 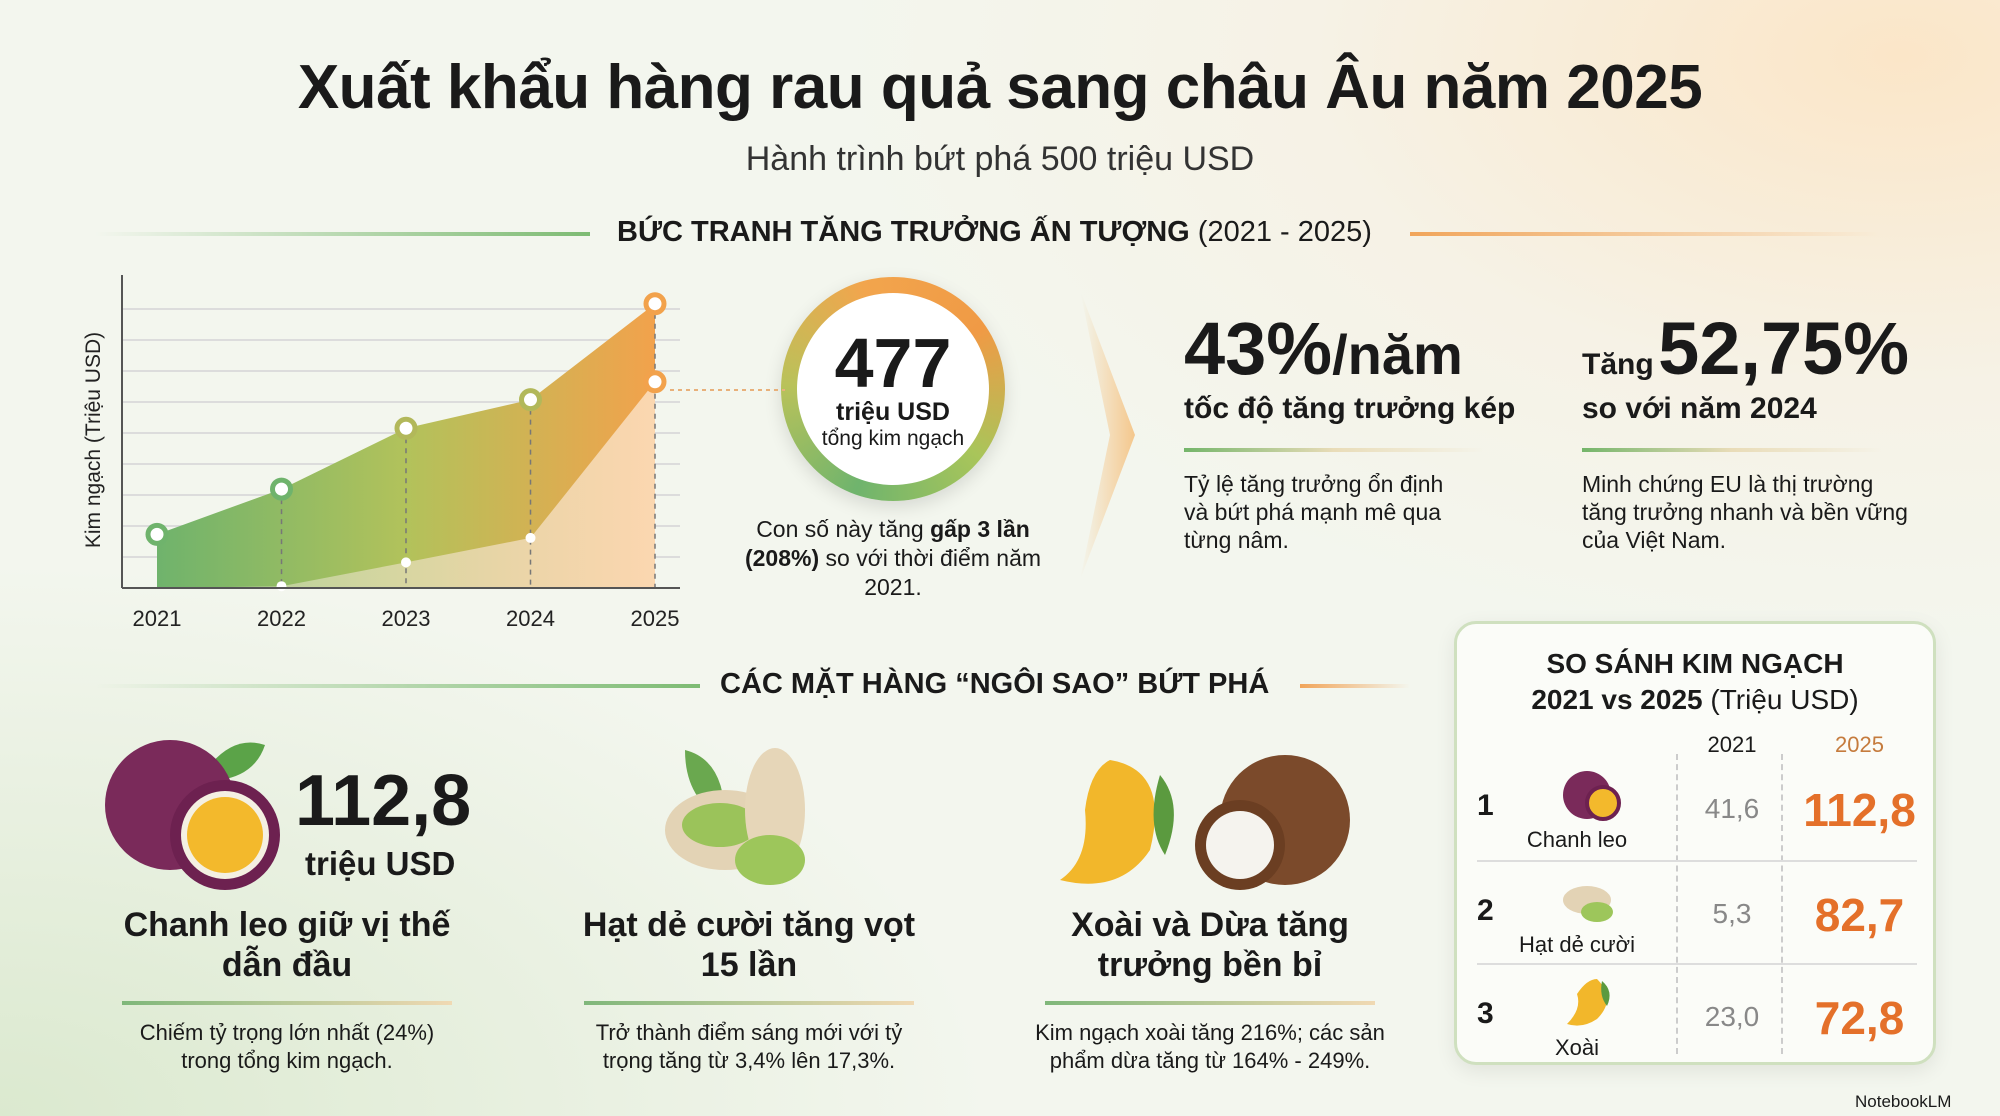 What do you see at coordinates (1732, 913) in the screenshot?
I see `value-2021: 5,3` at bounding box center [1732, 913].